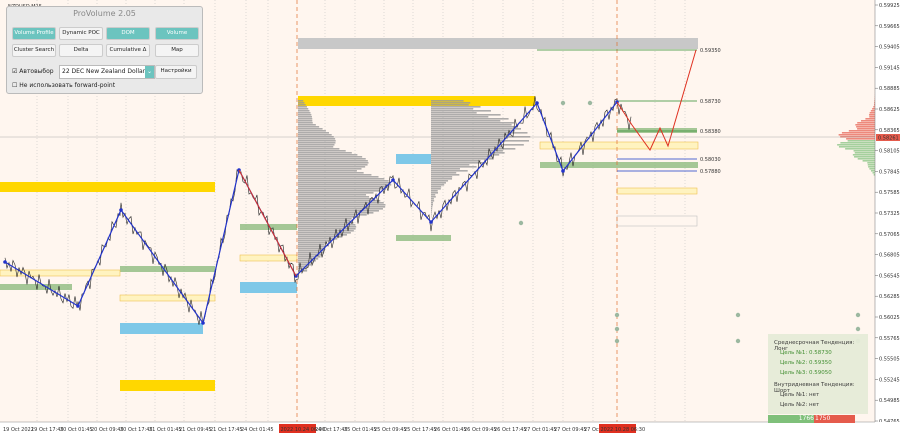 This screenshot has height=435, width=900. What do you see at coordinates (64, 85) in the screenshot?
I see `forward-point-checkbox: ☐ Не использовать forward-point` at bounding box center [64, 85].